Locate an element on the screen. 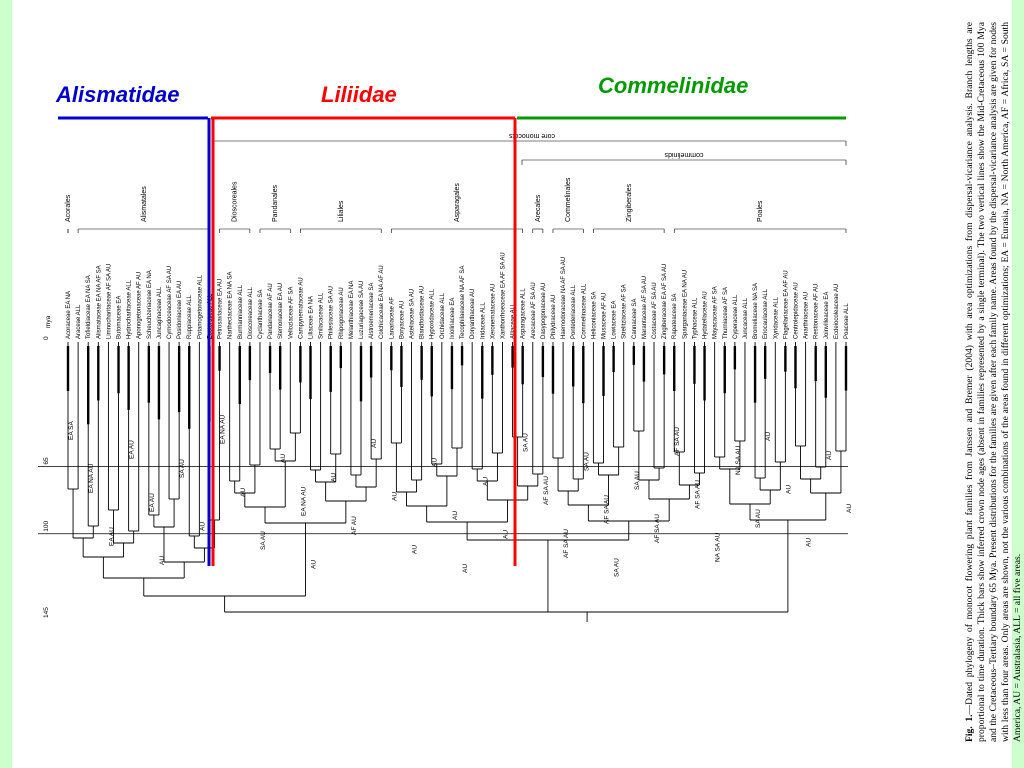 Image resolution: width=1024 pixels, height=768 pixels. family-label: Hydatellaceae AU is located at coordinates (706, 315).